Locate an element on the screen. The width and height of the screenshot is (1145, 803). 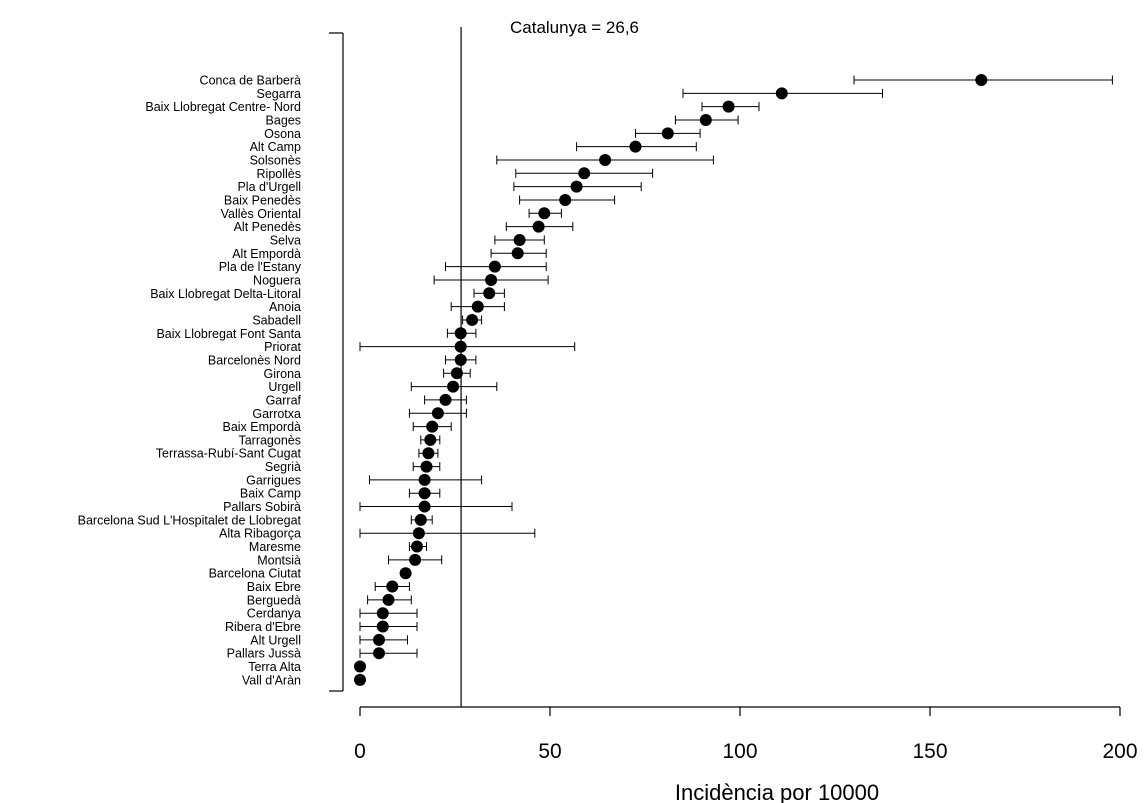
category-label: Alta Ribagorça is located at coordinates (260, 534).